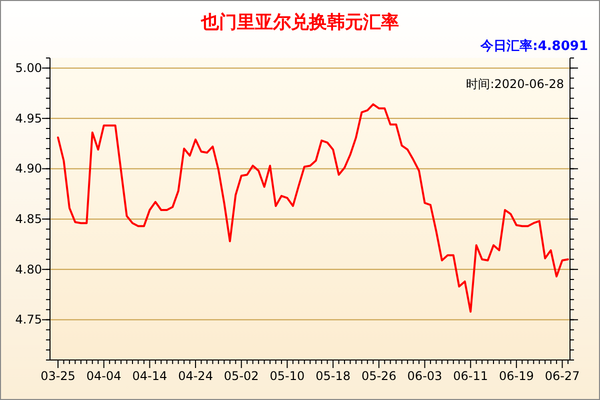 This screenshot has height=400, width=600. I want to click on y-tick-label: 4.95, so click(28, 118).